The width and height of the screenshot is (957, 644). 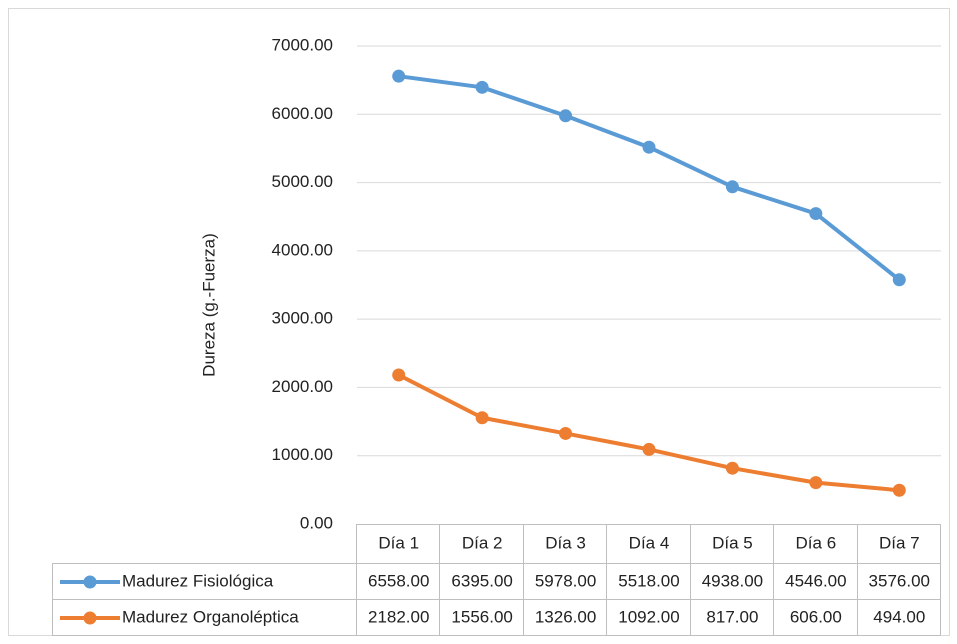 What do you see at coordinates (648, 616) in the screenshot?
I see `table-value: 1092.00` at bounding box center [648, 616].